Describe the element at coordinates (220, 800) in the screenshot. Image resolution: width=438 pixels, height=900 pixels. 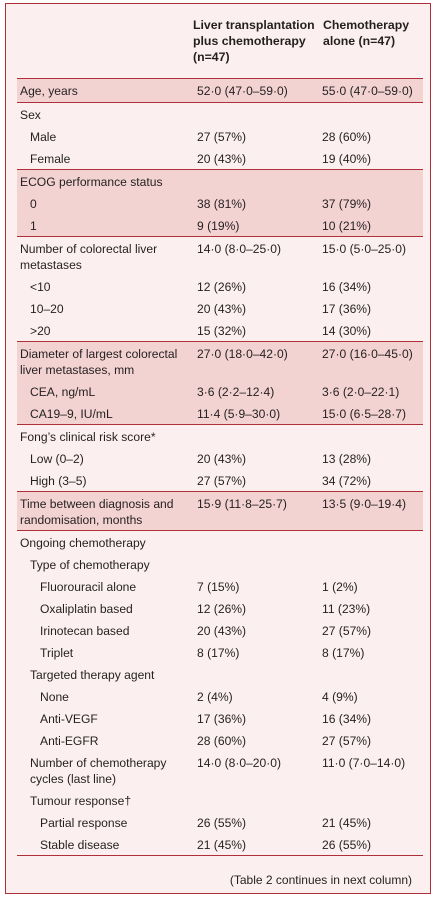
I see `table-row: Tumour response†` at that location.